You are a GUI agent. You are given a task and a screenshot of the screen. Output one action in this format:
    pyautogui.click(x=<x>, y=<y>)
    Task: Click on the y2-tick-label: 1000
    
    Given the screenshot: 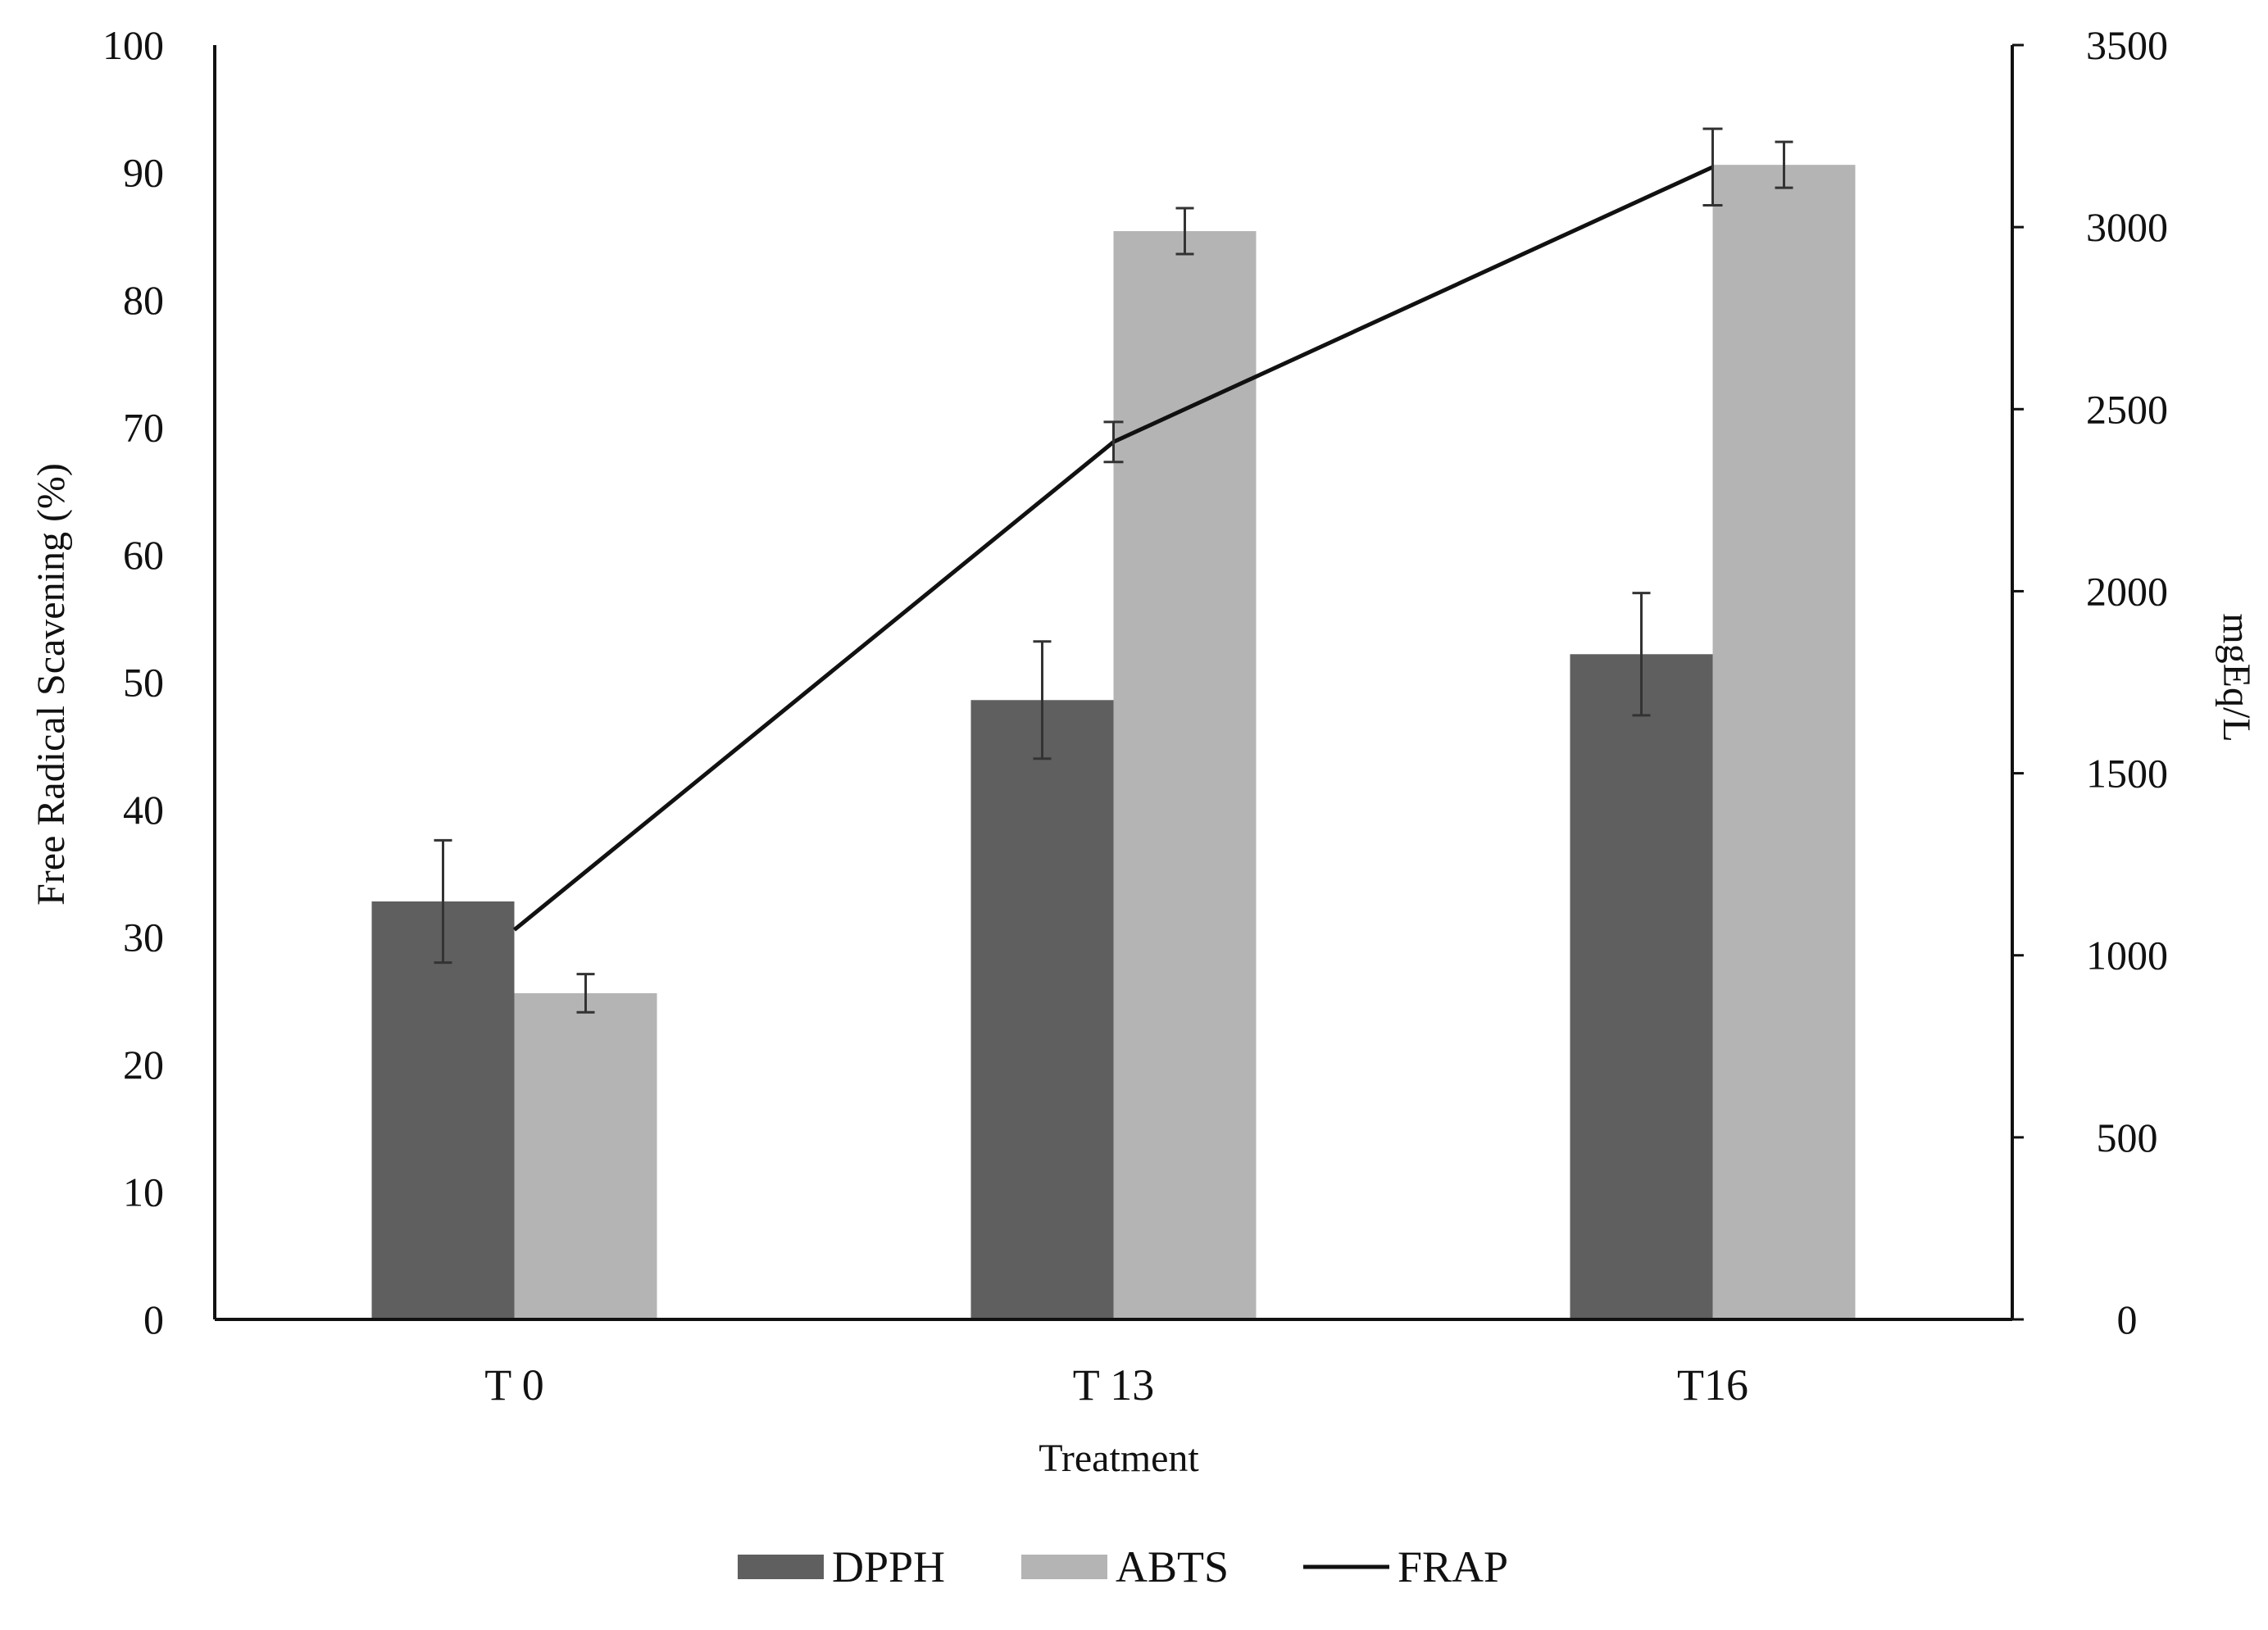 What is the action you would take?
    pyautogui.click(x=2127, y=955)
    